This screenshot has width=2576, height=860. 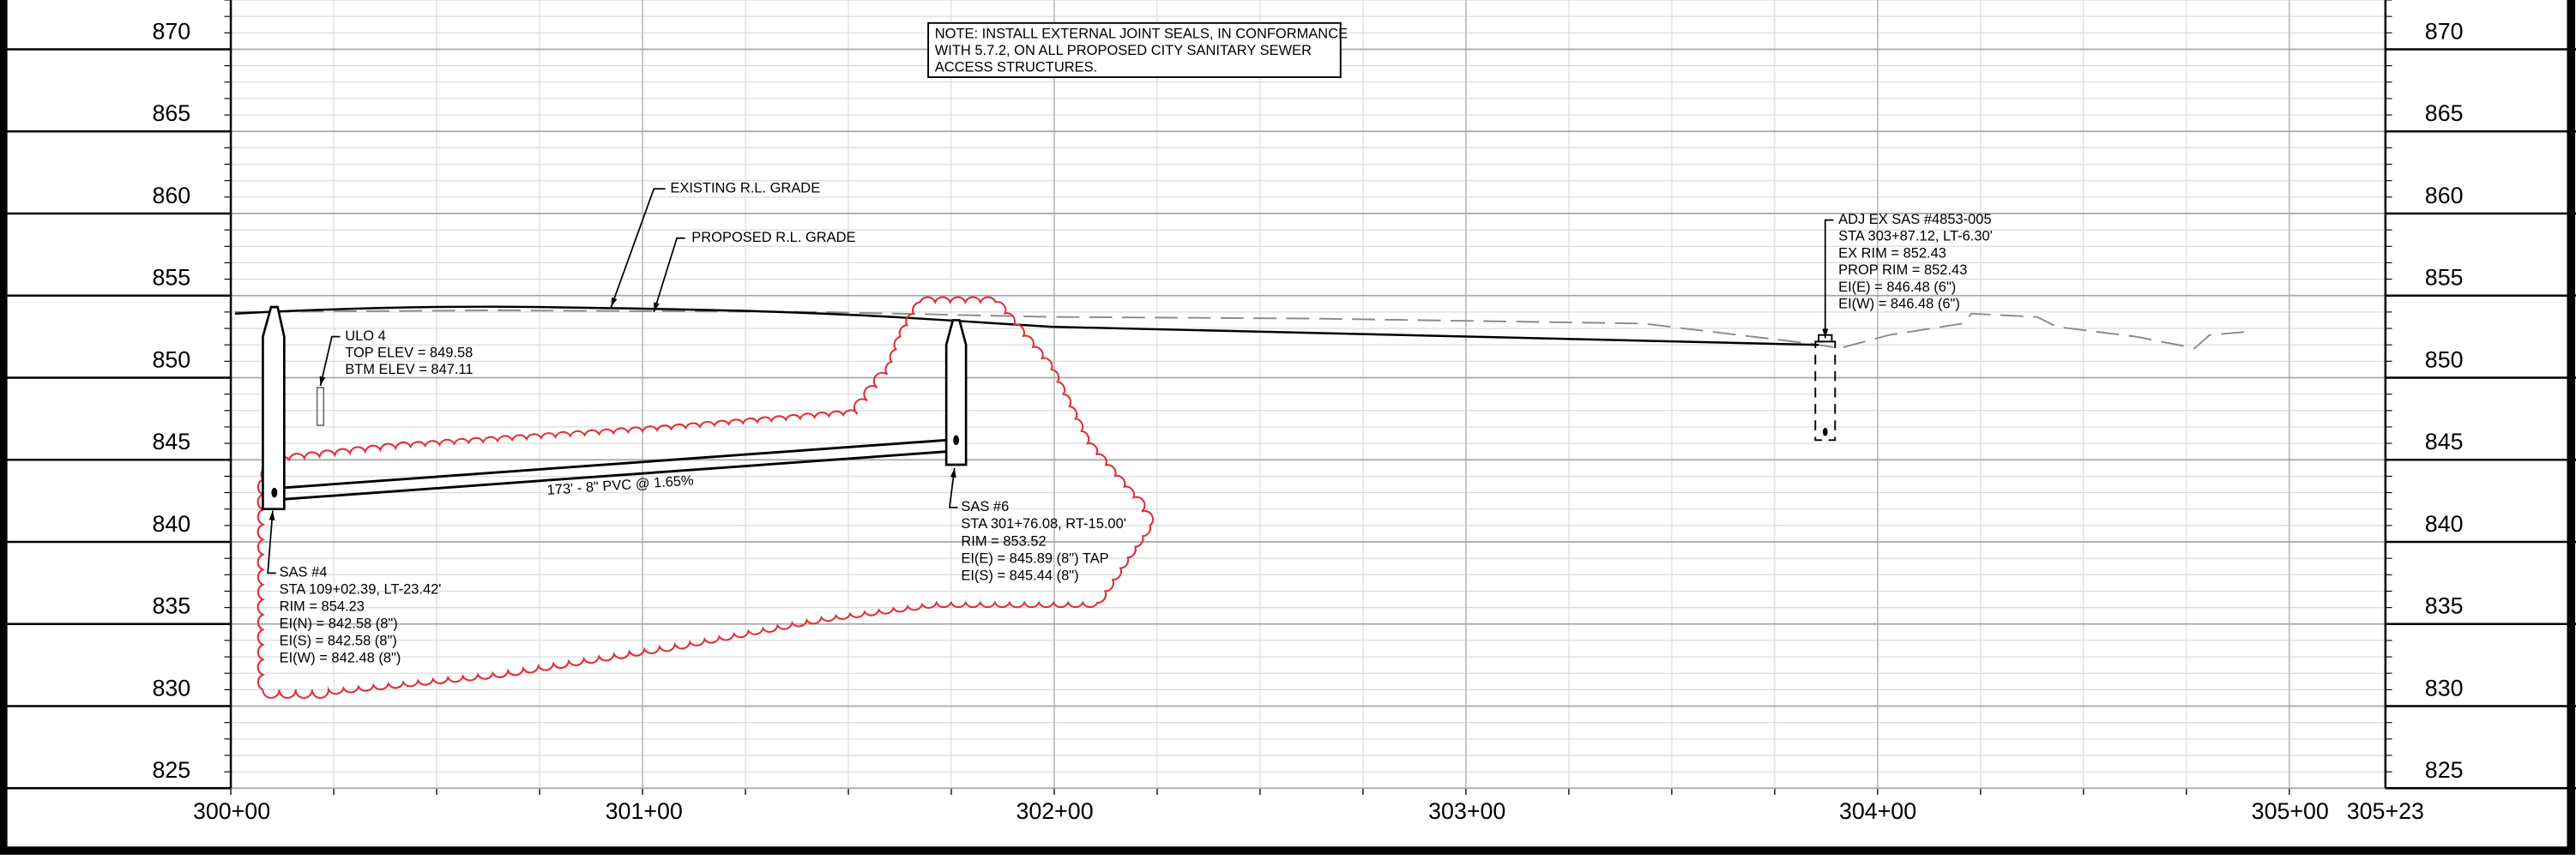 What do you see at coordinates (1003, 541) in the screenshot?
I see `sas6-text: RIM = 853.52` at bounding box center [1003, 541].